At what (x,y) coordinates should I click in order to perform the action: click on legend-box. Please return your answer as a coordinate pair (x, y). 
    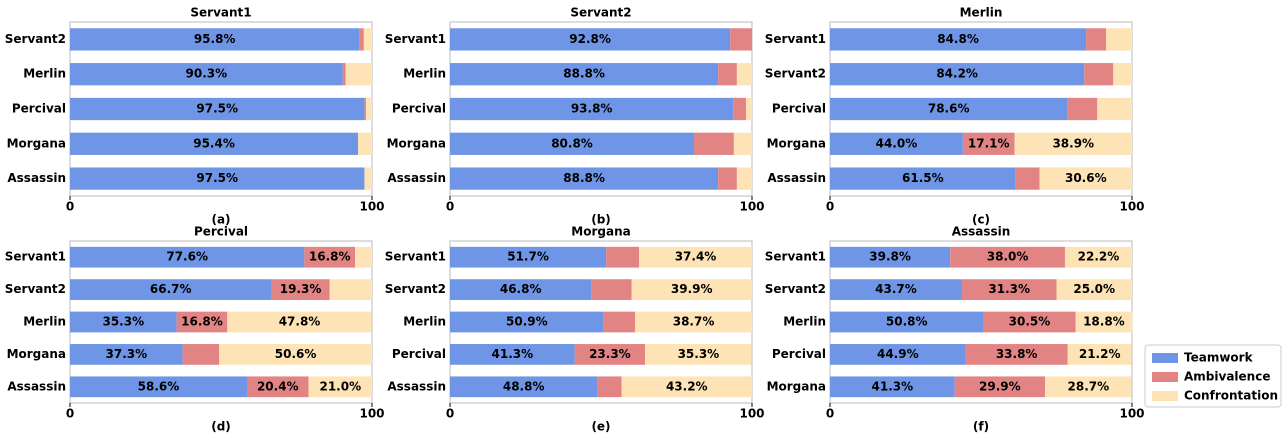
    Looking at the image, I should click on (1213, 376).